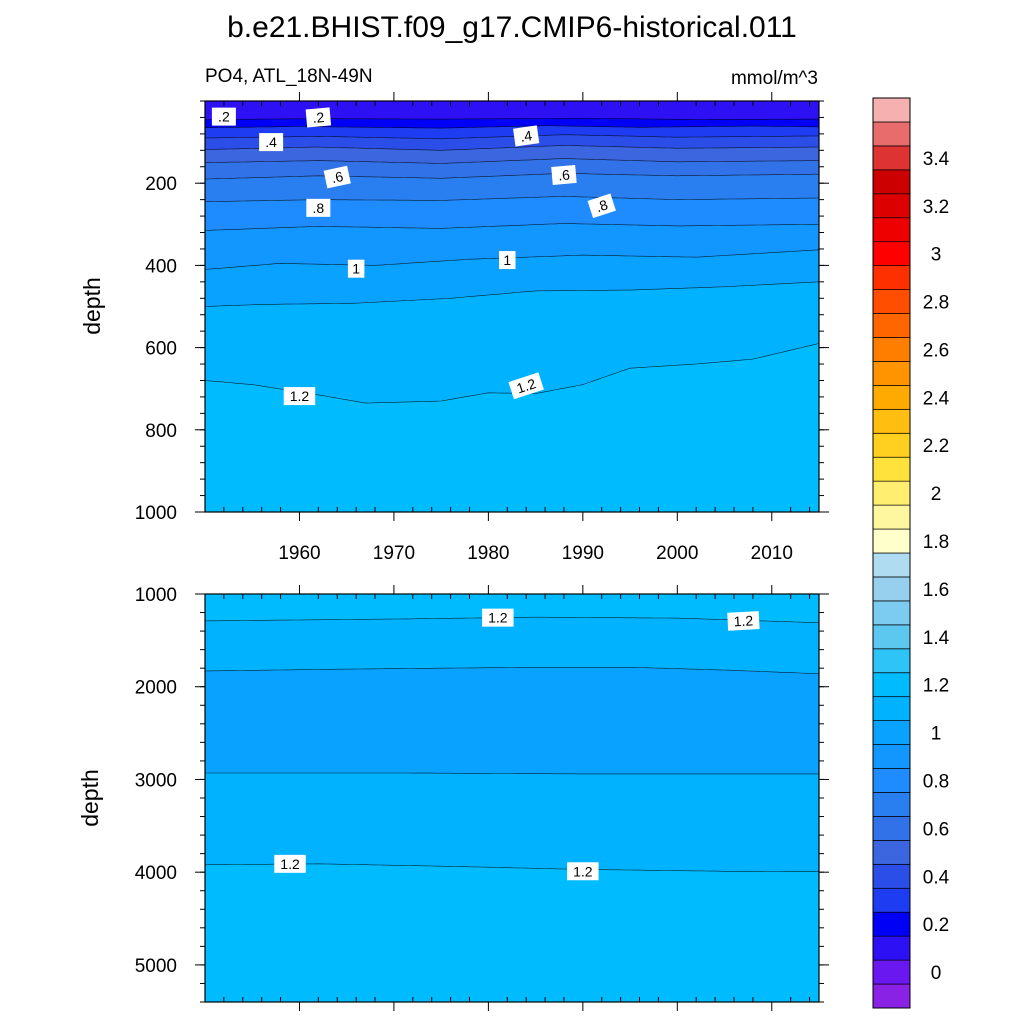  What do you see at coordinates (774, 78) in the screenshot?
I see `subtitle-right: mmol/m^3` at bounding box center [774, 78].